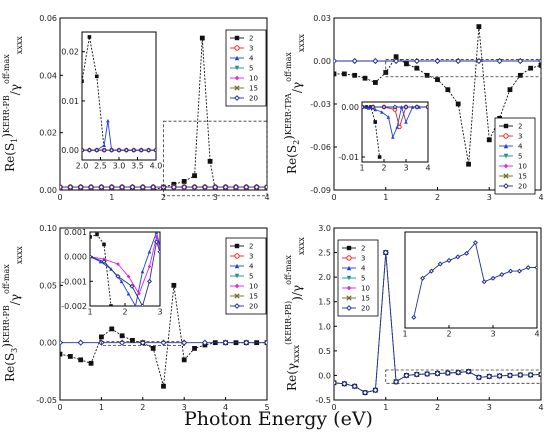 This screenshot has height=445, width=557. I want to click on p3-inset-series-4-line, so click(125, 269).